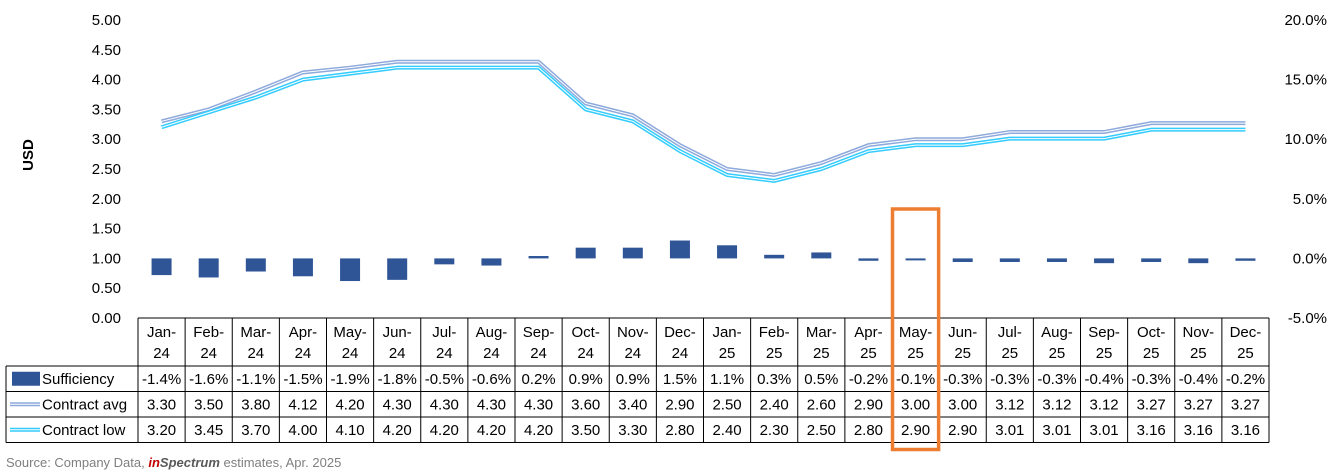  Describe the element at coordinates (84, 430) in the screenshot. I see `legend-name: Contract low` at that location.